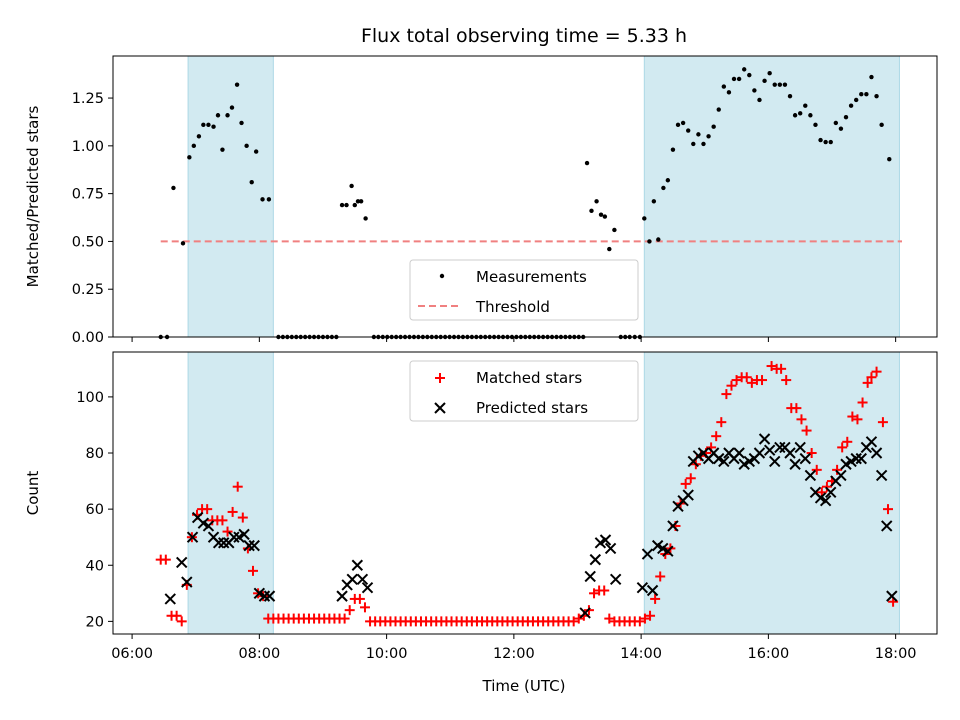  Describe the element at coordinates (95, 510) in the screenshot. I see `y-tick-label: 60` at that location.